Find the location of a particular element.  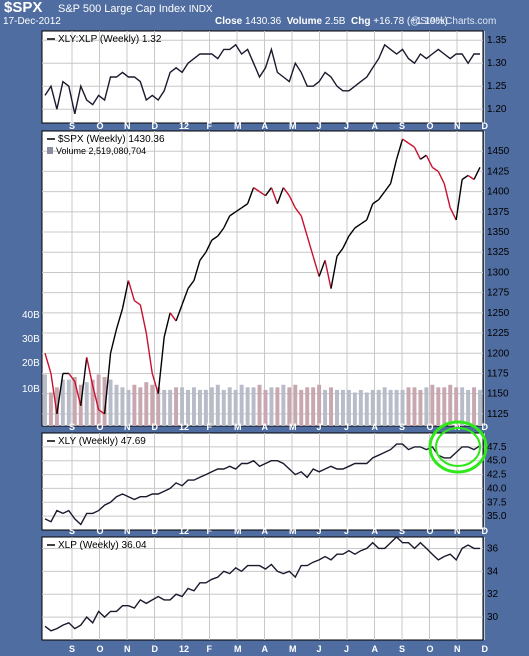

y-tick-label: 1375 is located at coordinates (498, 212).